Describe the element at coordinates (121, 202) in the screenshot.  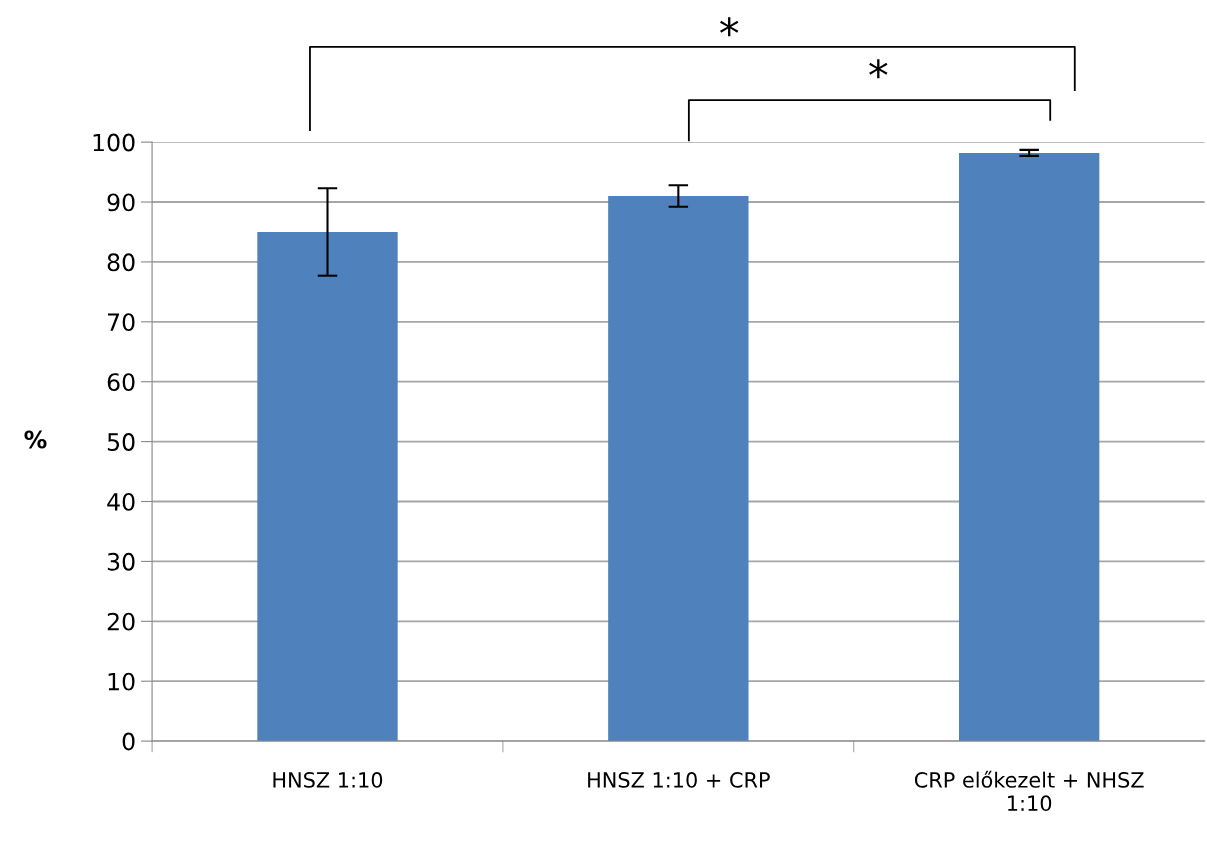
I see `y-tick-label: 90` at that location.